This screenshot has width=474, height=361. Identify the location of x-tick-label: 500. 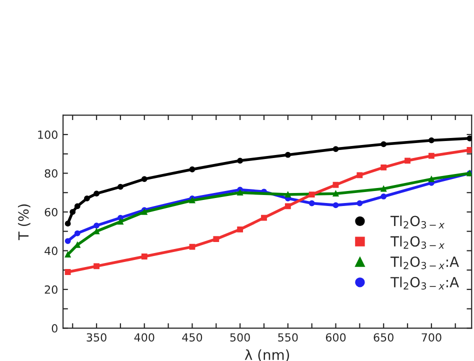
(240, 337).